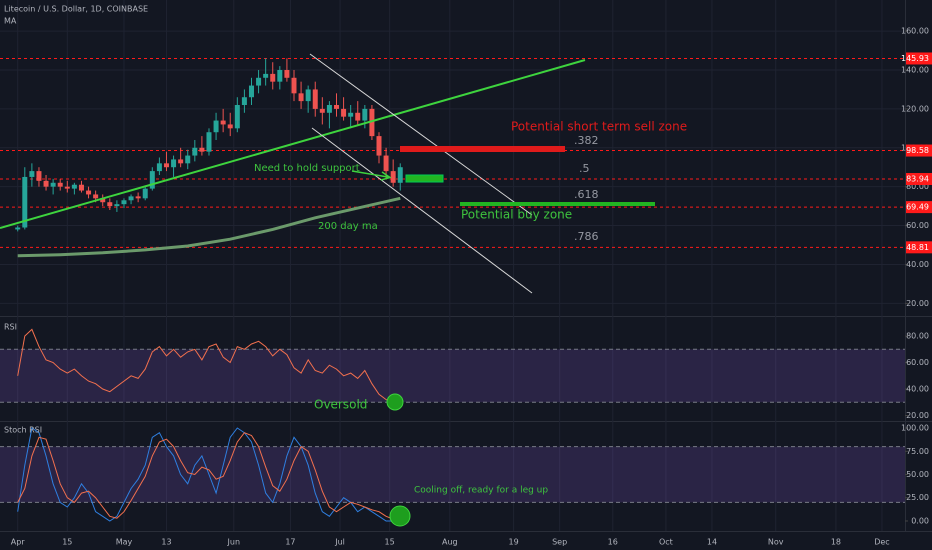 This screenshot has height=550, width=932. What do you see at coordinates (400, 516) in the screenshot?
I see `stoch-marker` at bounding box center [400, 516].